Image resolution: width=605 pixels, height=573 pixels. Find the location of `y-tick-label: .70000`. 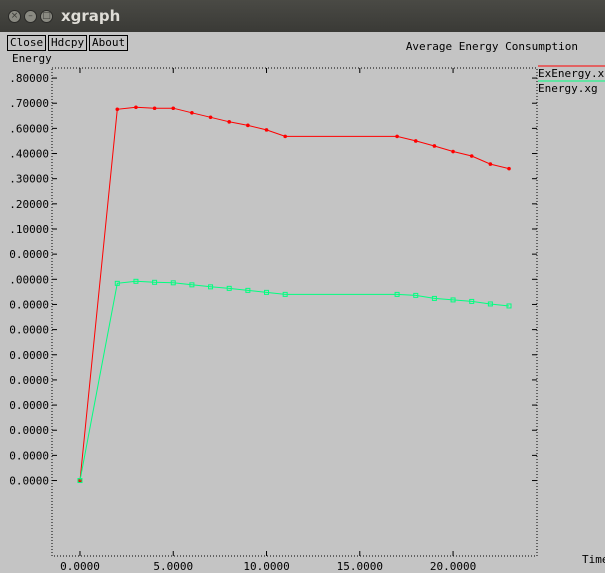

y-tick-label: .70000 is located at coordinates (29, 103).